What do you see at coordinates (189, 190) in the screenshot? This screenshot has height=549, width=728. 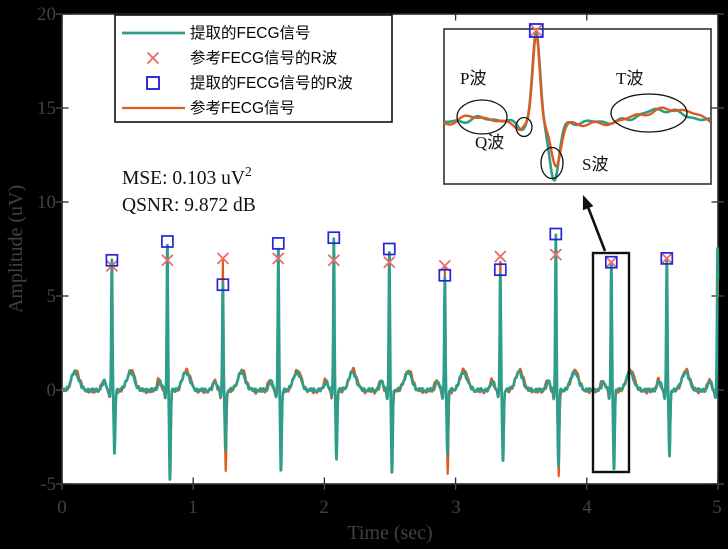 I see `metrics-annotation: MSE: 0.103 uV2 QSNR: 9.872 dB` at bounding box center [189, 190].